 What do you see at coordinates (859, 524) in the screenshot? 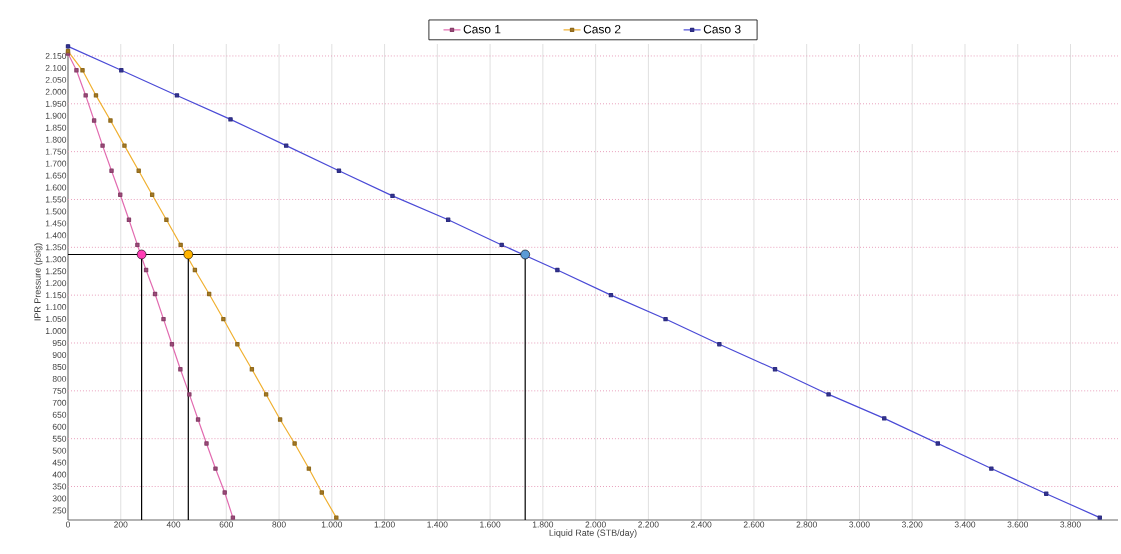
I see `x-tick-label: 3.000` at bounding box center [859, 524].